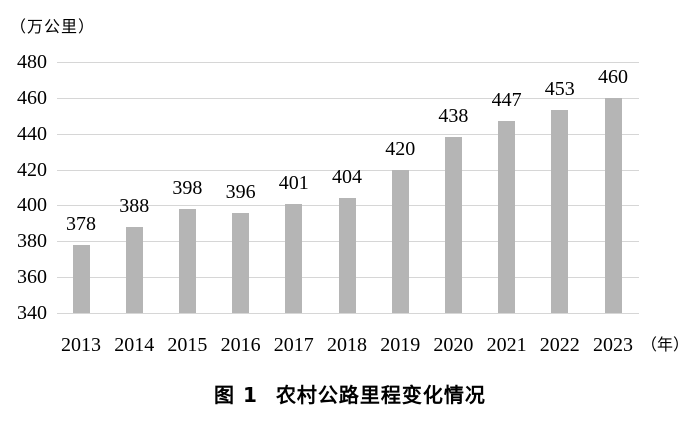 This screenshot has height=431, width=700. What do you see at coordinates (400, 345) in the screenshot?
I see `x-tick-label-2019: 2019` at bounding box center [400, 345].